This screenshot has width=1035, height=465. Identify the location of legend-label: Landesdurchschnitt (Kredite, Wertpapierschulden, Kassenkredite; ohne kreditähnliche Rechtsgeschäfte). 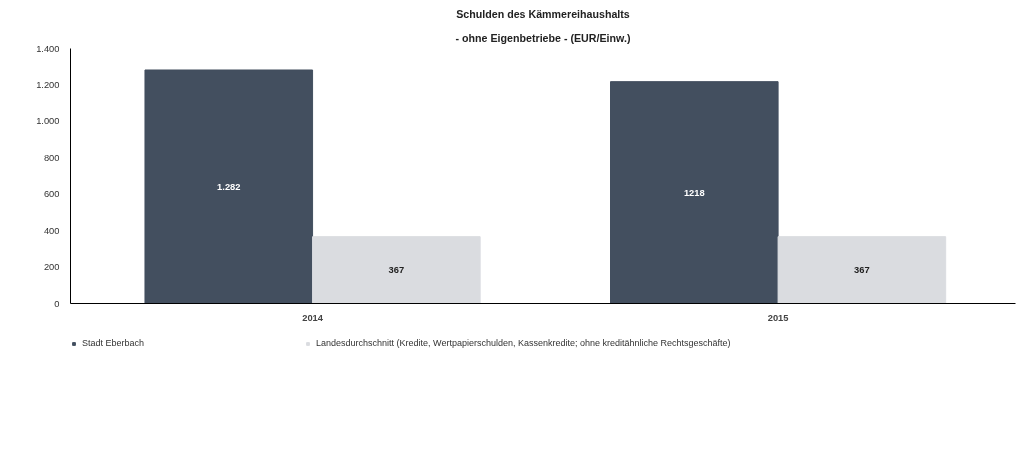
(523, 343).